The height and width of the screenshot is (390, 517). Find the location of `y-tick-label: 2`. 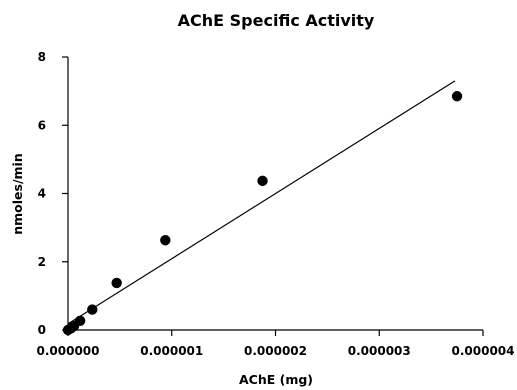

y-tick-label: 2 is located at coordinates (42, 262).